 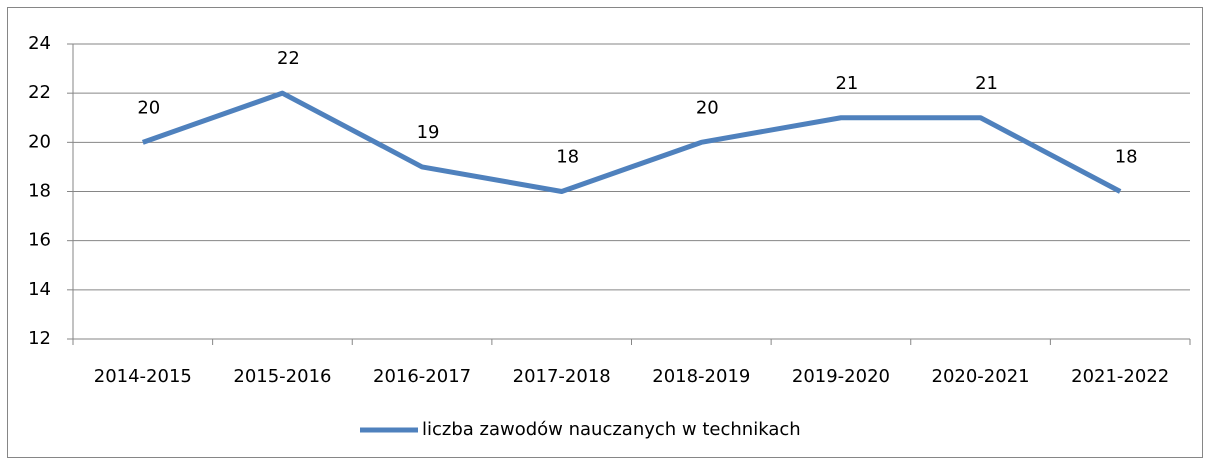 I want to click on x-tick-label: 2017-2018, so click(x=562, y=376).